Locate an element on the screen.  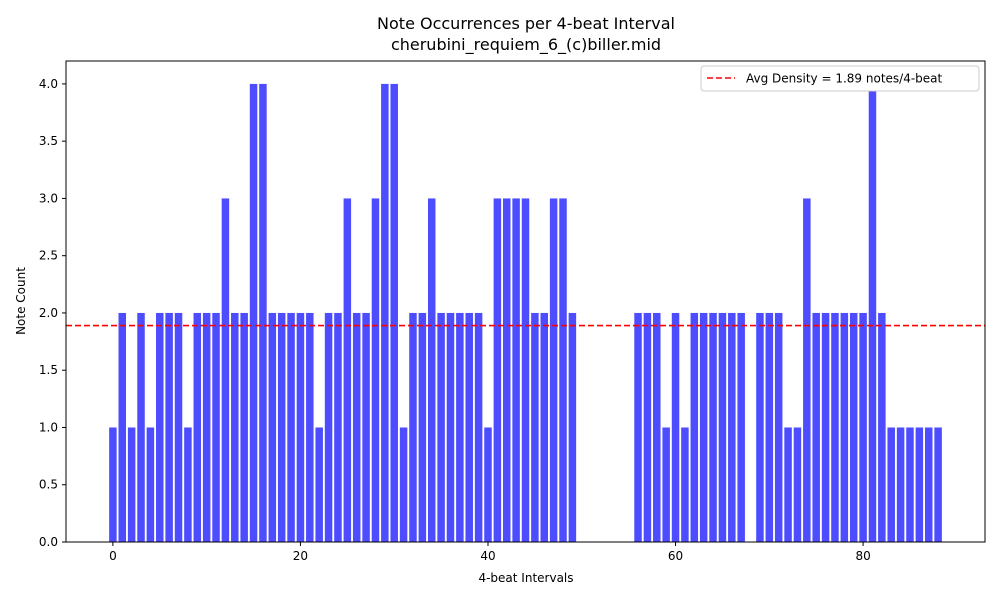
x-axis-ticks: 0 20 40 60 80 is located at coordinates (490, 552).